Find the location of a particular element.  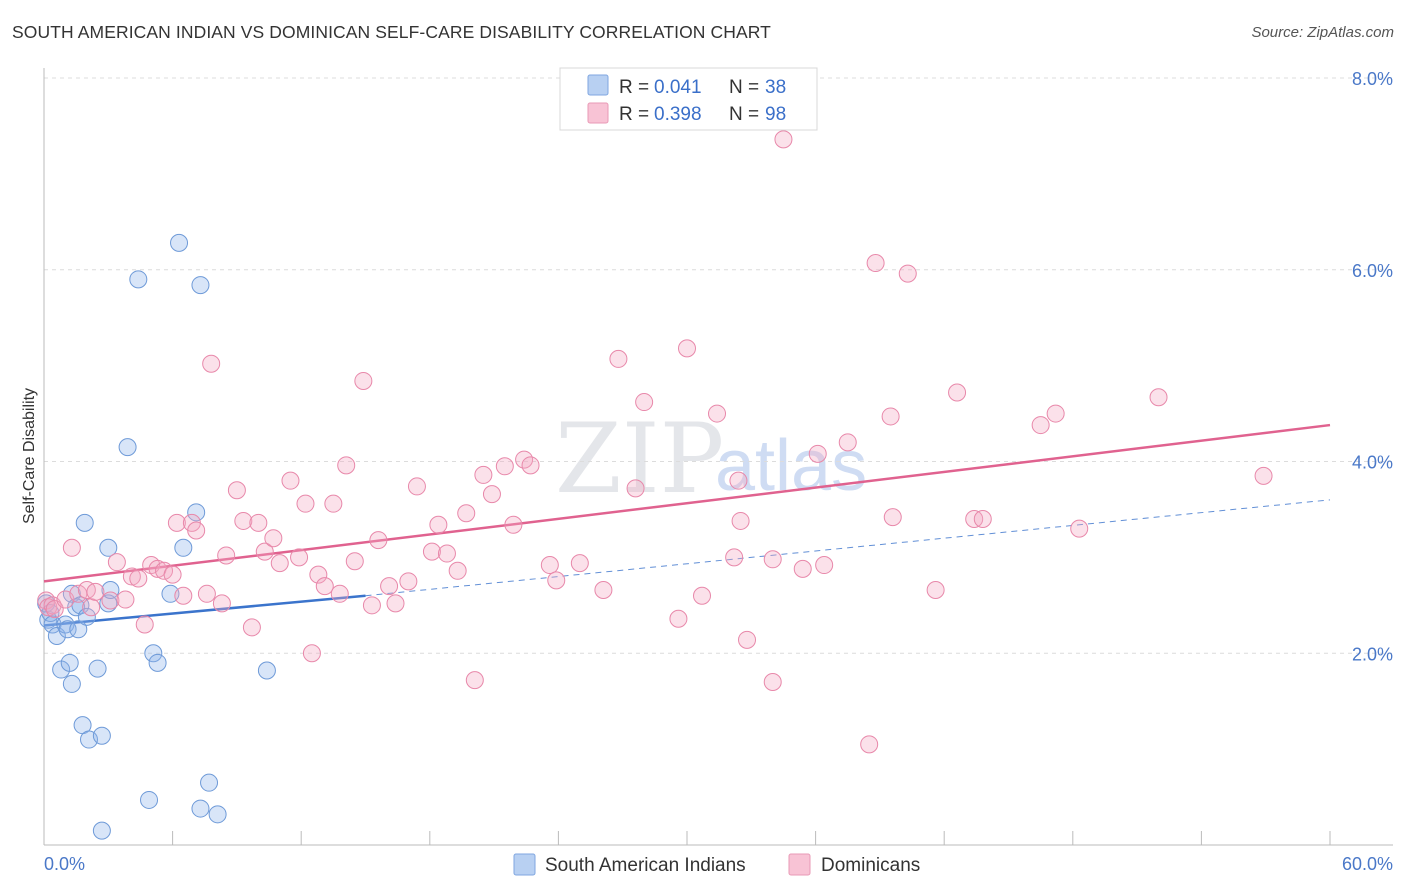

x-tick-label-max: 60.0% is located at coordinates (1367, 864).